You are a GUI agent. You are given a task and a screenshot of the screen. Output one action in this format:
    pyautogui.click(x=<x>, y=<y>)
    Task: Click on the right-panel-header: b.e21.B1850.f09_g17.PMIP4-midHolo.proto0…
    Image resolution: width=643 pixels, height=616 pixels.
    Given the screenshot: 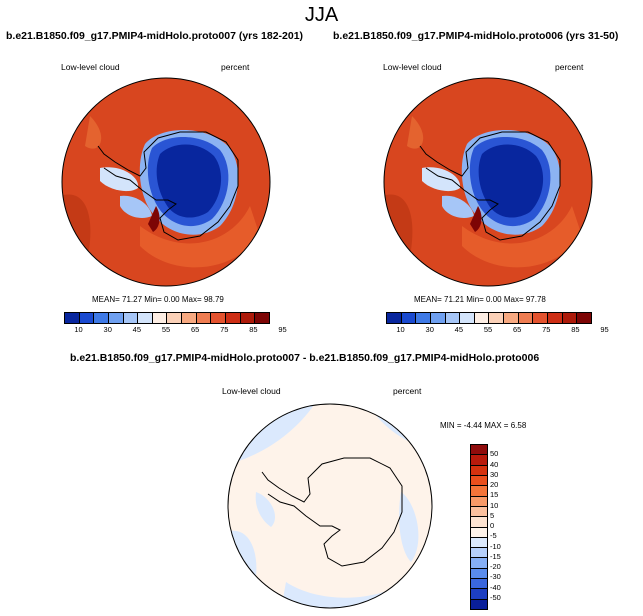 What is the action you would take?
    pyautogui.click(x=476, y=36)
    